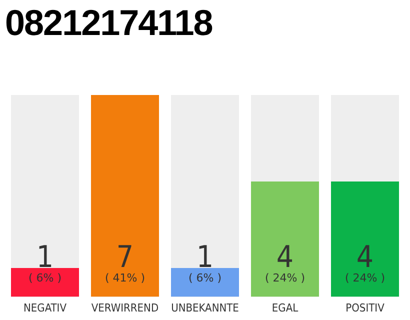 This screenshot has height=320, width=410. Describe the element at coordinates (45, 307) in the screenshot. I see `x-tick-label: NEGATIV` at that location.